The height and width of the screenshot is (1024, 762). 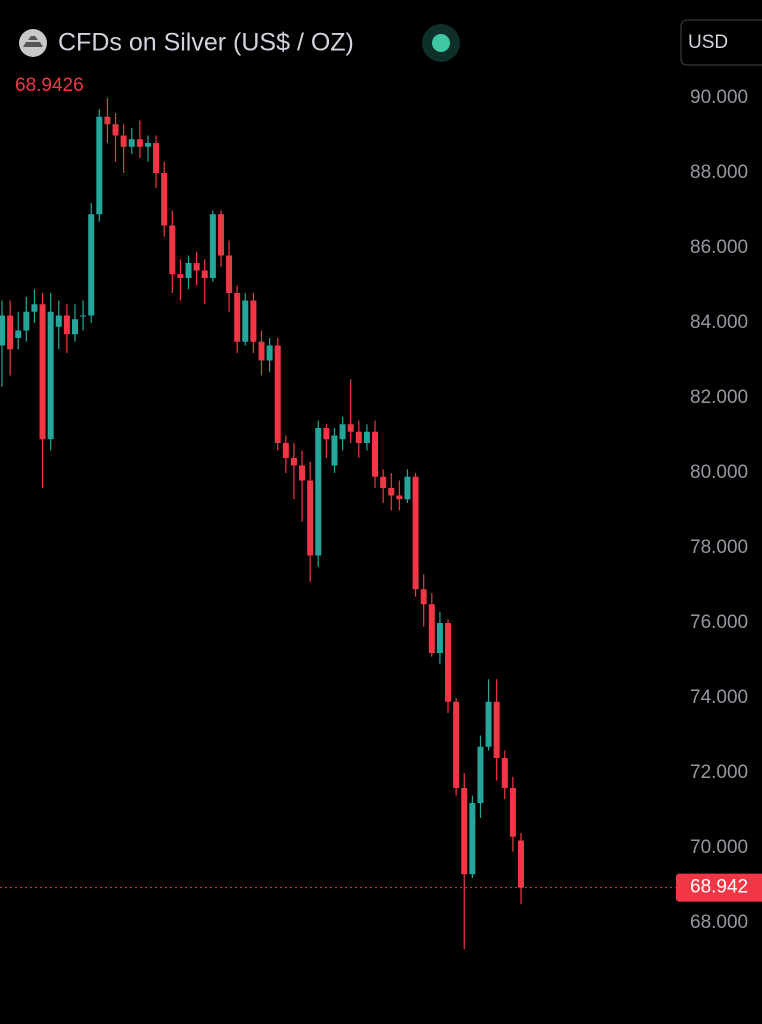 What do you see at coordinates (441, 43) in the screenshot?
I see `market-status-dot` at bounding box center [441, 43].